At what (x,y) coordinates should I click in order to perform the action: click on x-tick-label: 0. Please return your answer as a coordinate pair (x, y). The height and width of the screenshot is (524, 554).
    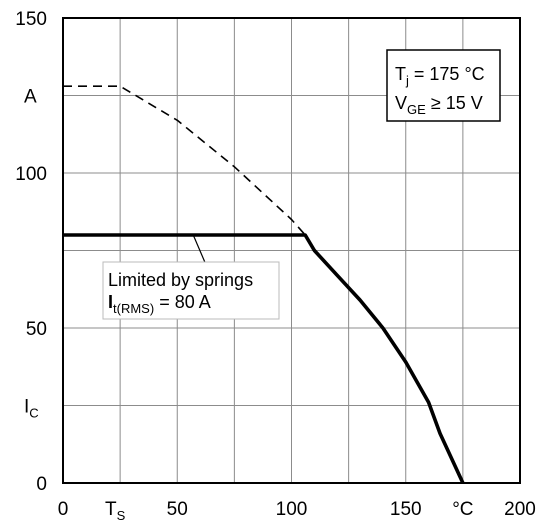
    Looking at the image, I should click on (63, 509).